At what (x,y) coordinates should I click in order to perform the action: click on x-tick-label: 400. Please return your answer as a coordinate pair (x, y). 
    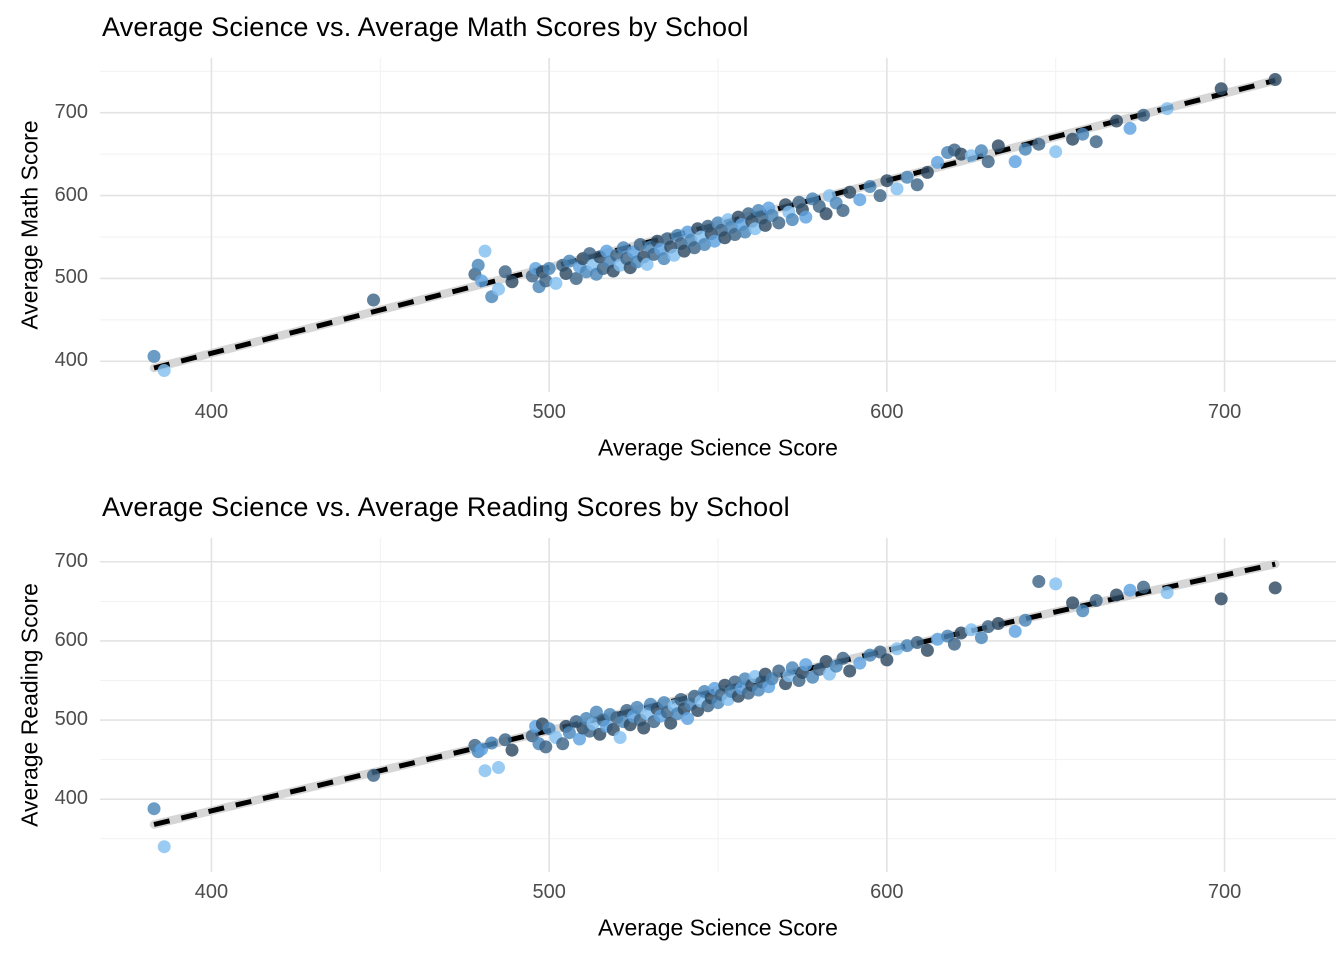
    Looking at the image, I should click on (211, 892).